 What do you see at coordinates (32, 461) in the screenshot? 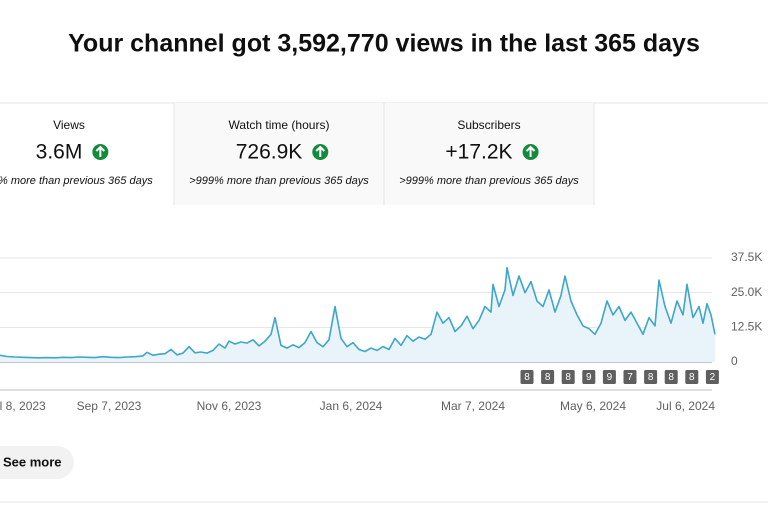
I see `see-more-label: See more` at bounding box center [32, 461].